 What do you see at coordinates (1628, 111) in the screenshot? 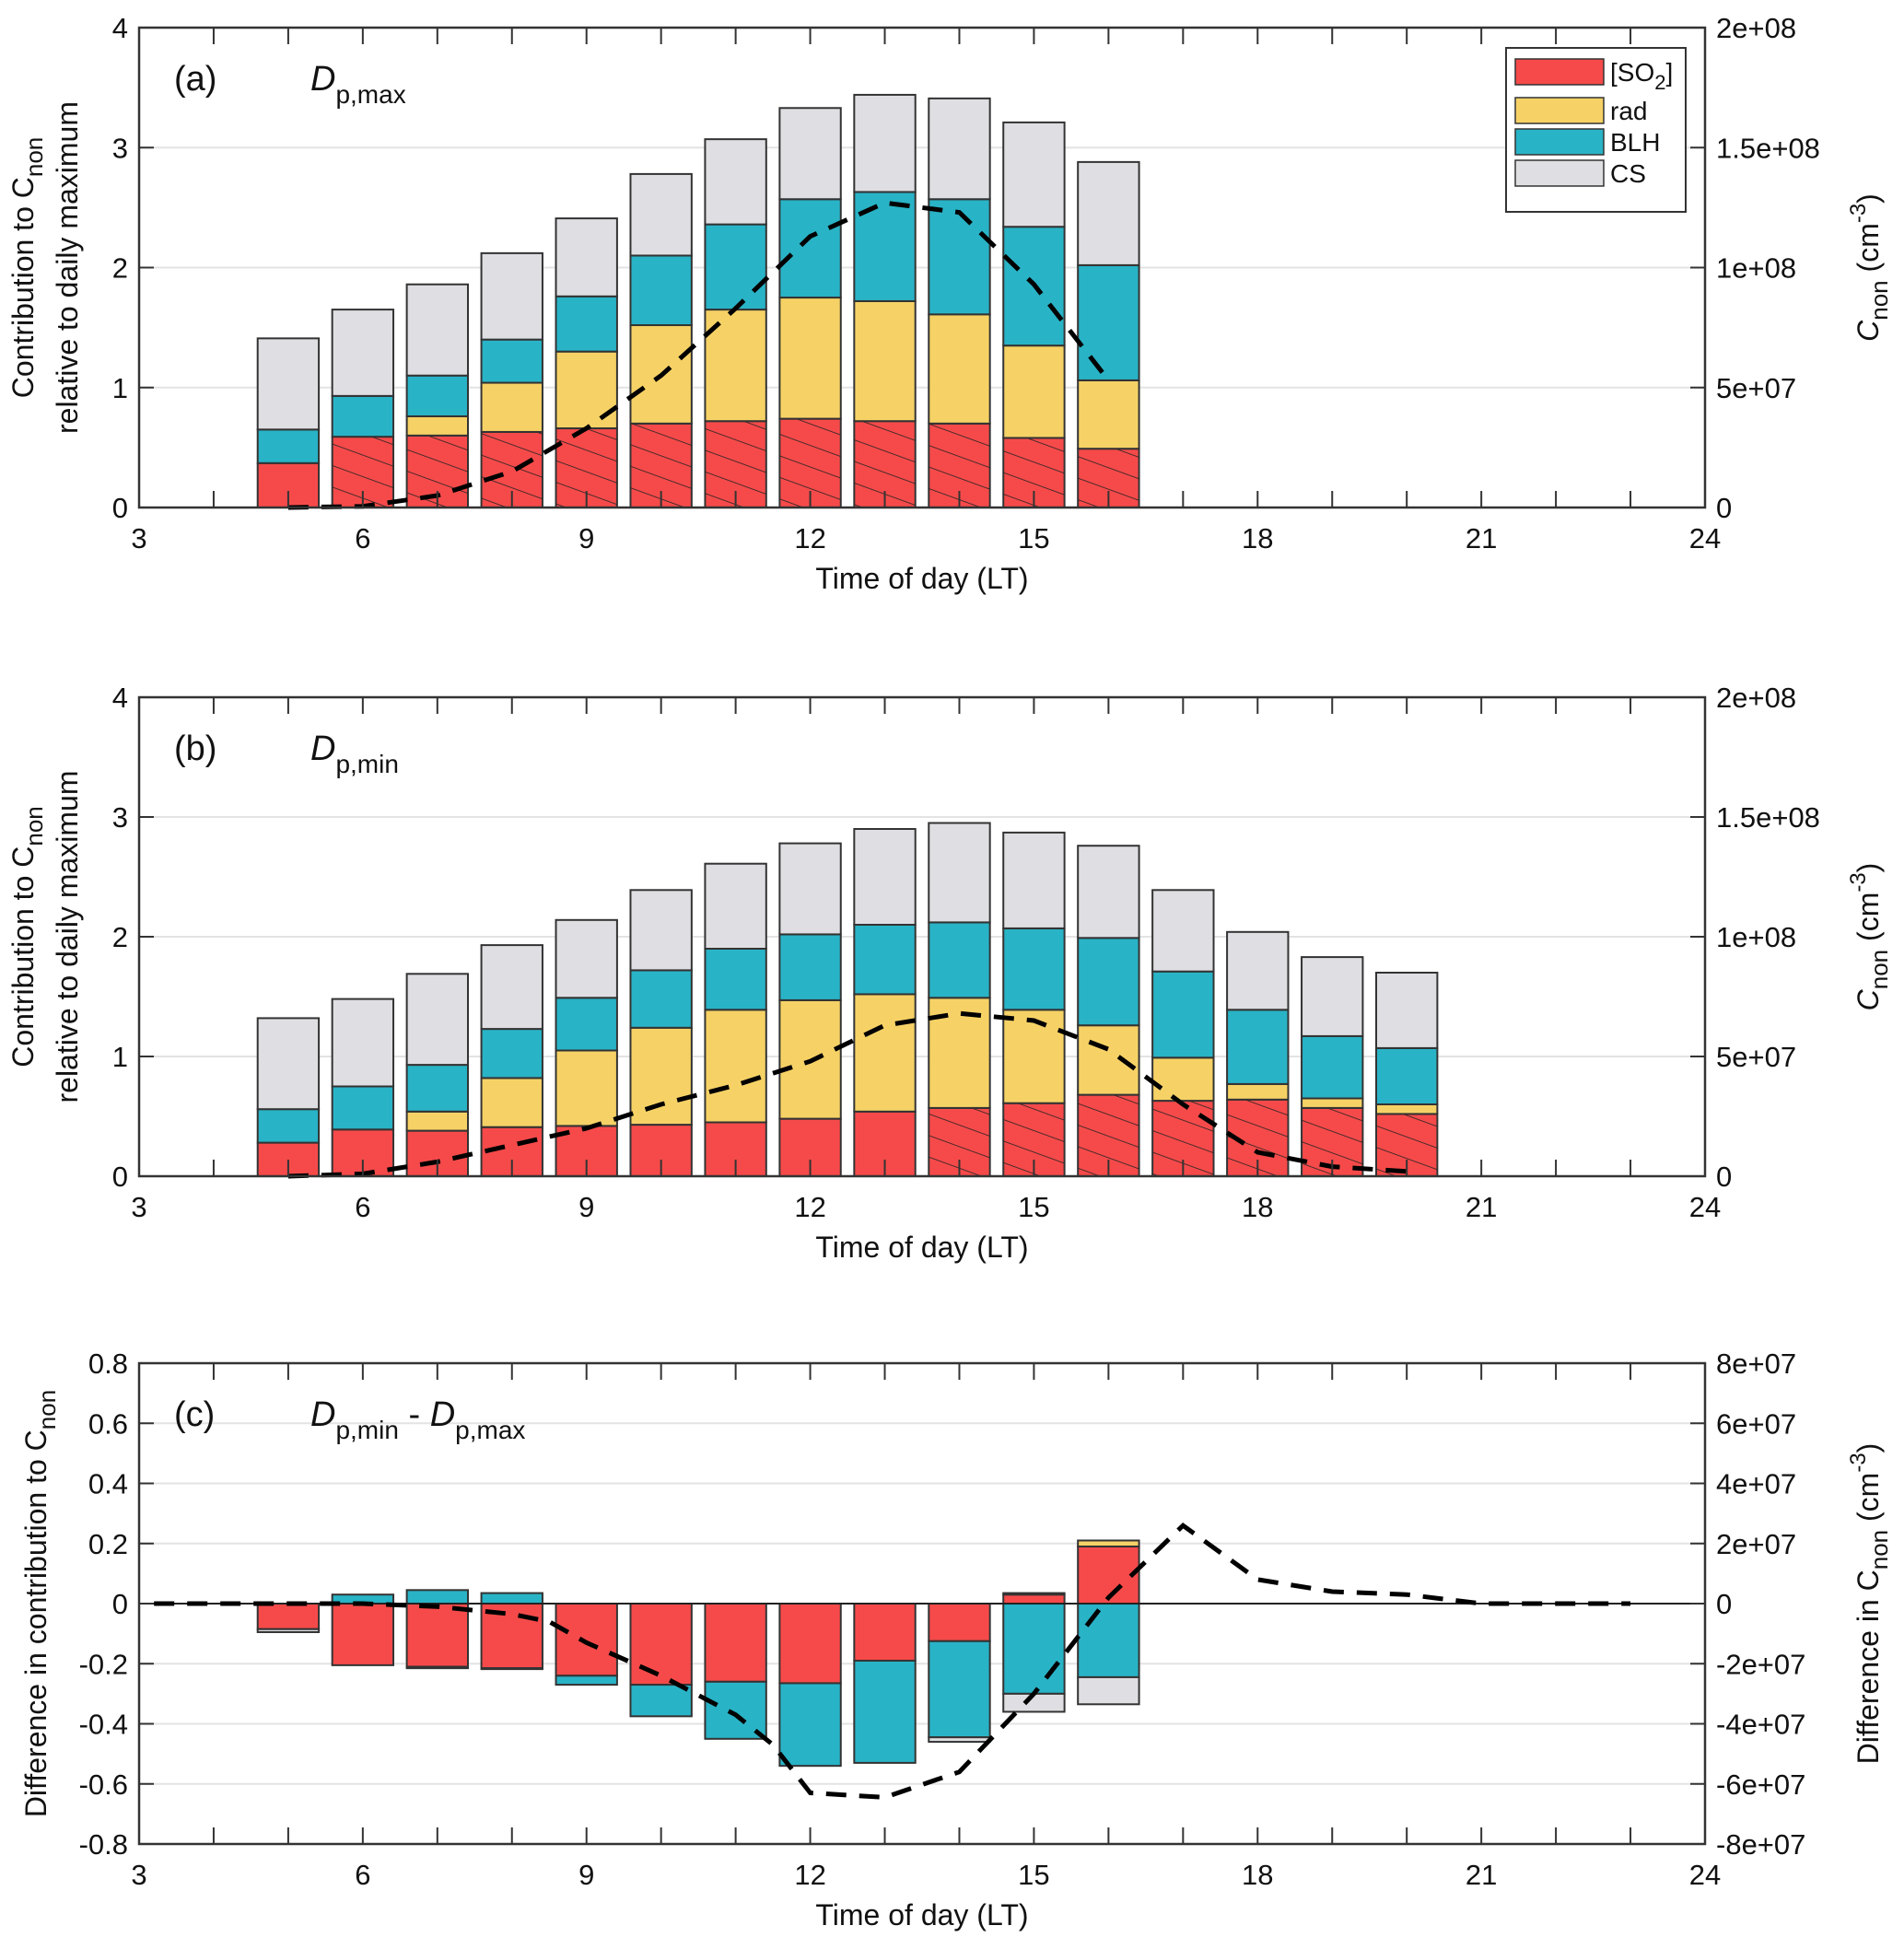
I see `legend-label: rad` at bounding box center [1628, 111].